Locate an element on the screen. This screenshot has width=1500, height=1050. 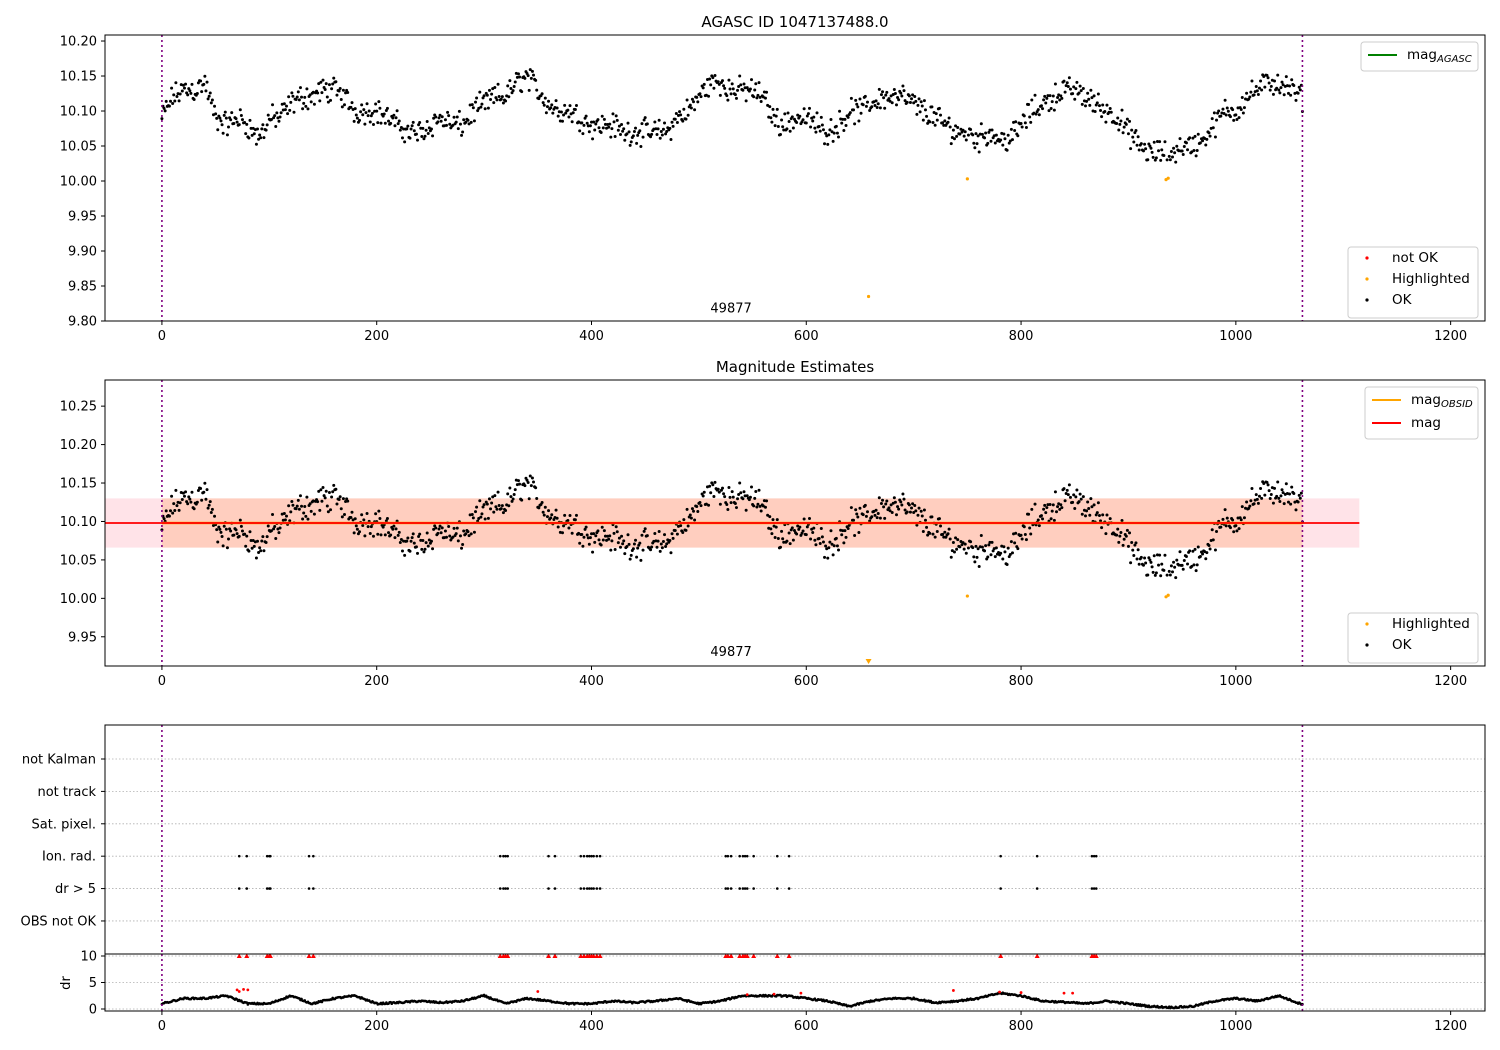
y-tick-label: 9.90 is located at coordinates (82, 252).